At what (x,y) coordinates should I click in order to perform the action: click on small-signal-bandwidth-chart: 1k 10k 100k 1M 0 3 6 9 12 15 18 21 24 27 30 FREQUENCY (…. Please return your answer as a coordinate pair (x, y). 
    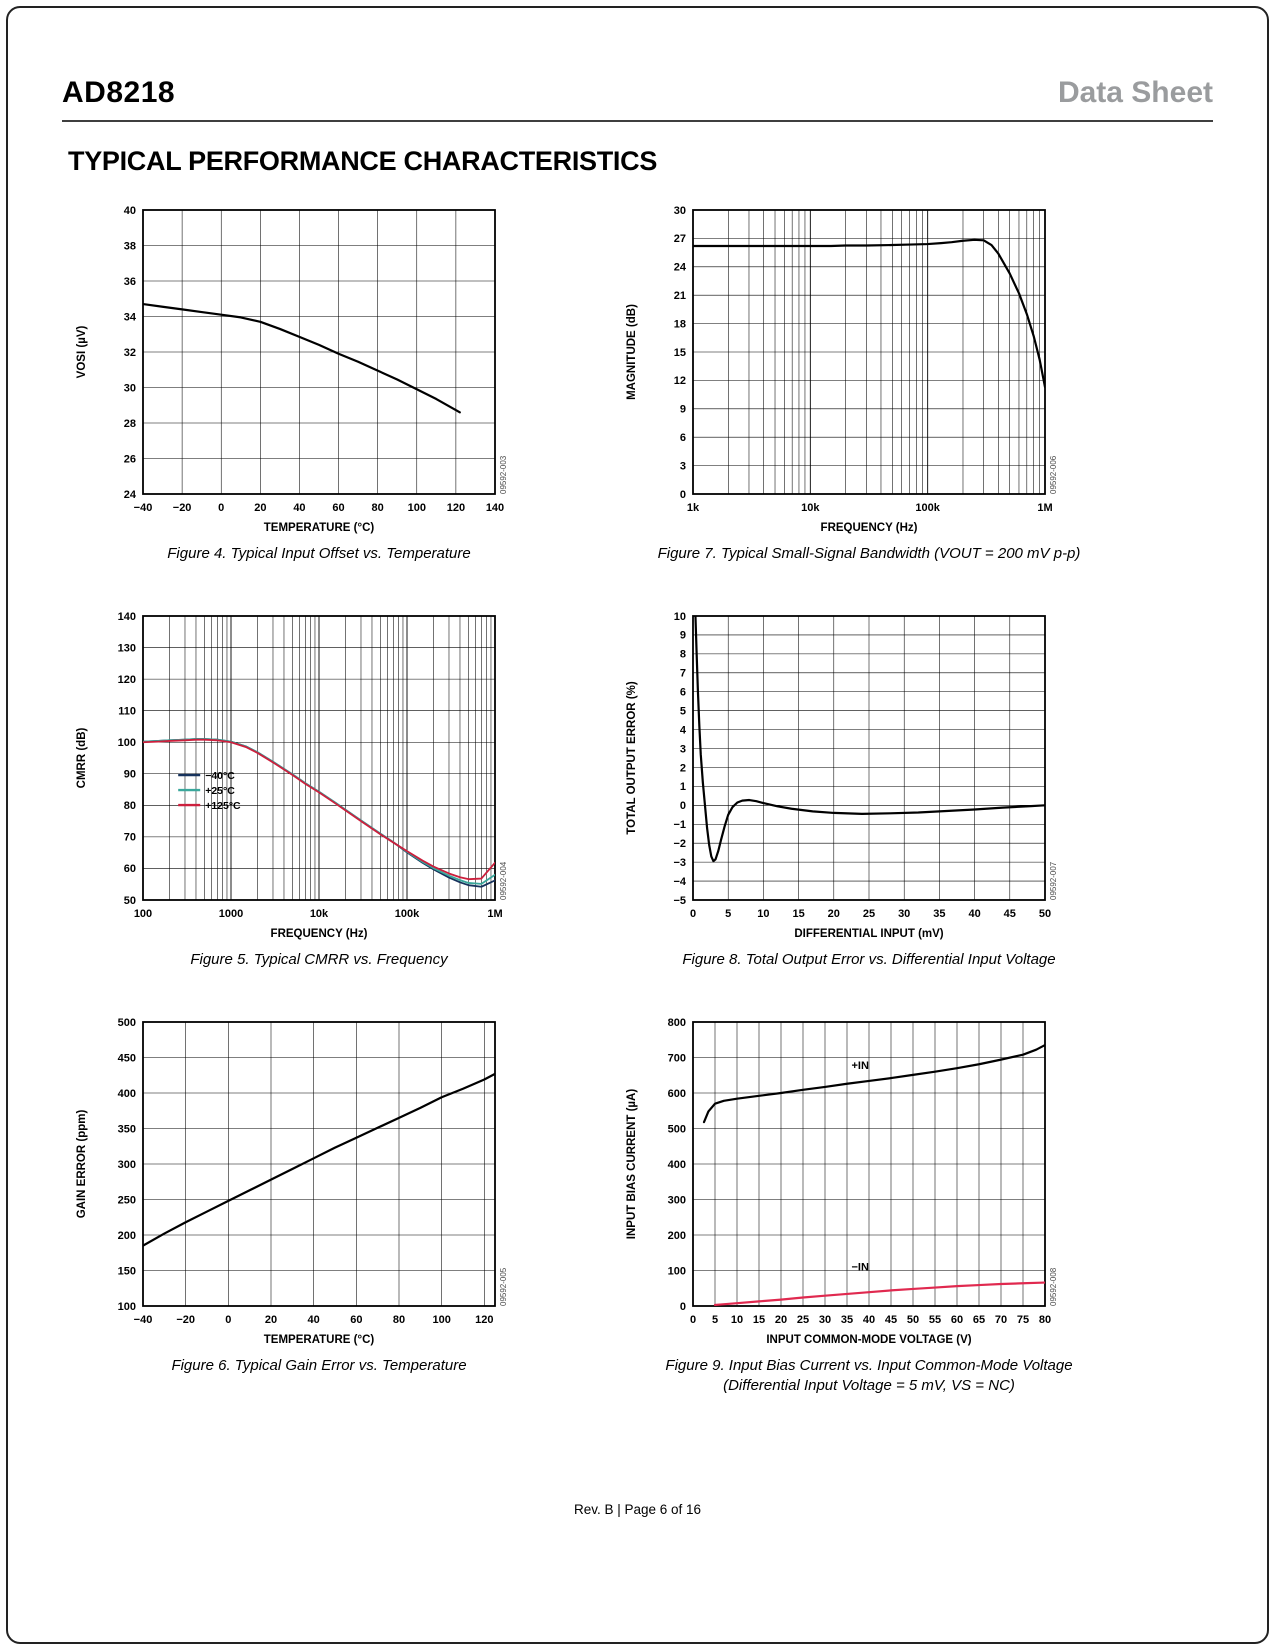
    Looking at the image, I should click on (850, 371).